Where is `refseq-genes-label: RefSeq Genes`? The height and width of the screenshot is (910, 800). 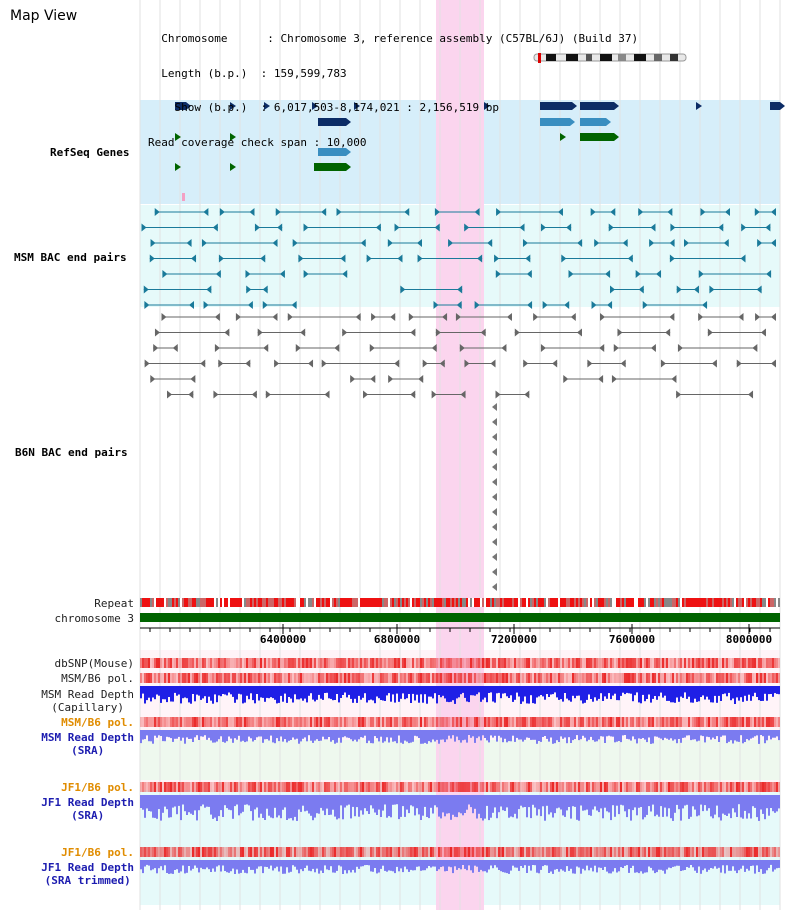
refseq-genes-label: RefSeq Genes is located at coordinates (90, 152).